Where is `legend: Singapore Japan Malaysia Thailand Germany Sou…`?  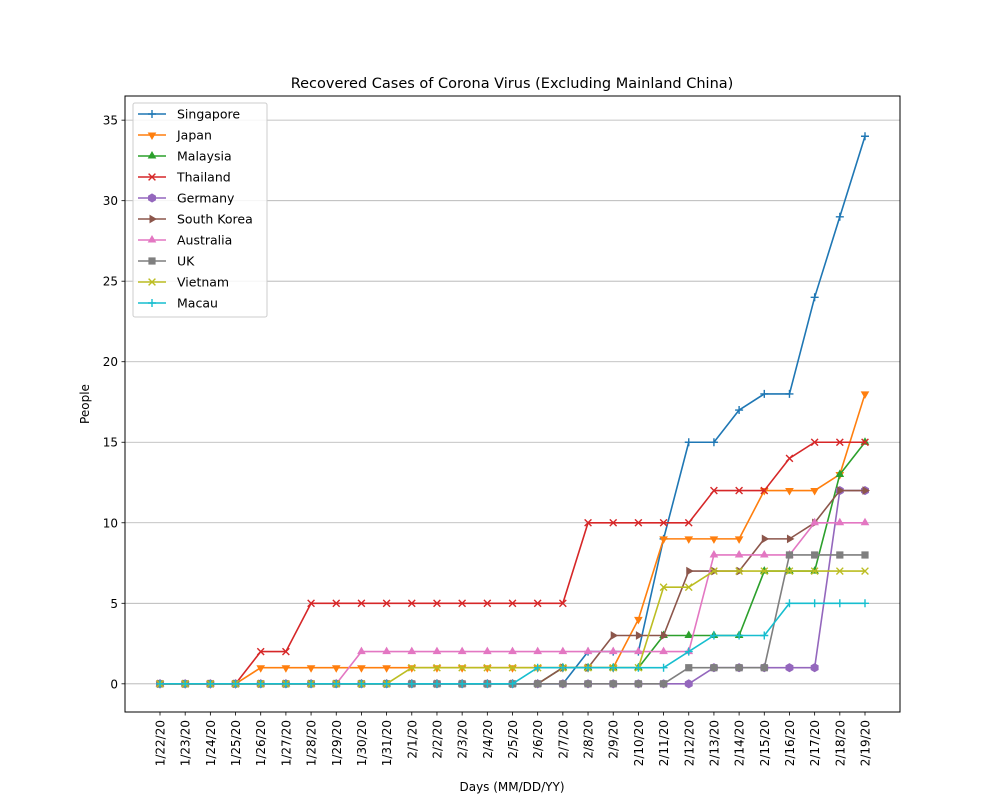 legend: Singapore Japan Malaysia Thailand Germany Sou… is located at coordinates (200, 210).